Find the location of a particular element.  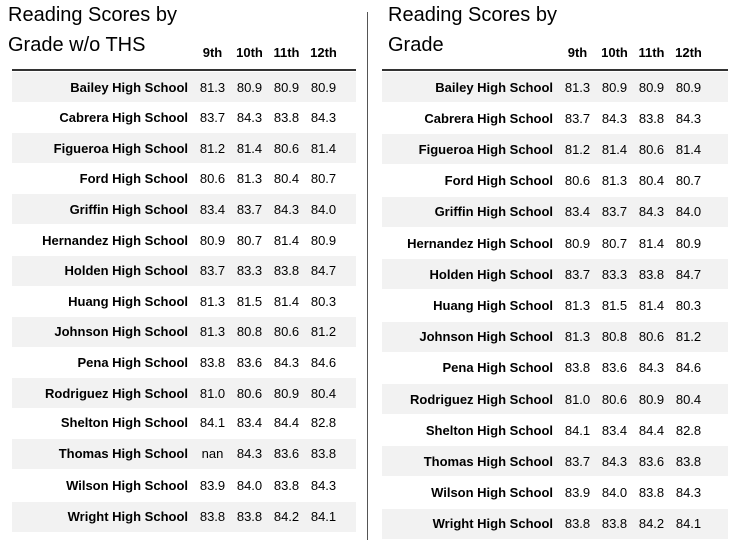

score-cell: 80.4 is located at coordinates (286, 179).